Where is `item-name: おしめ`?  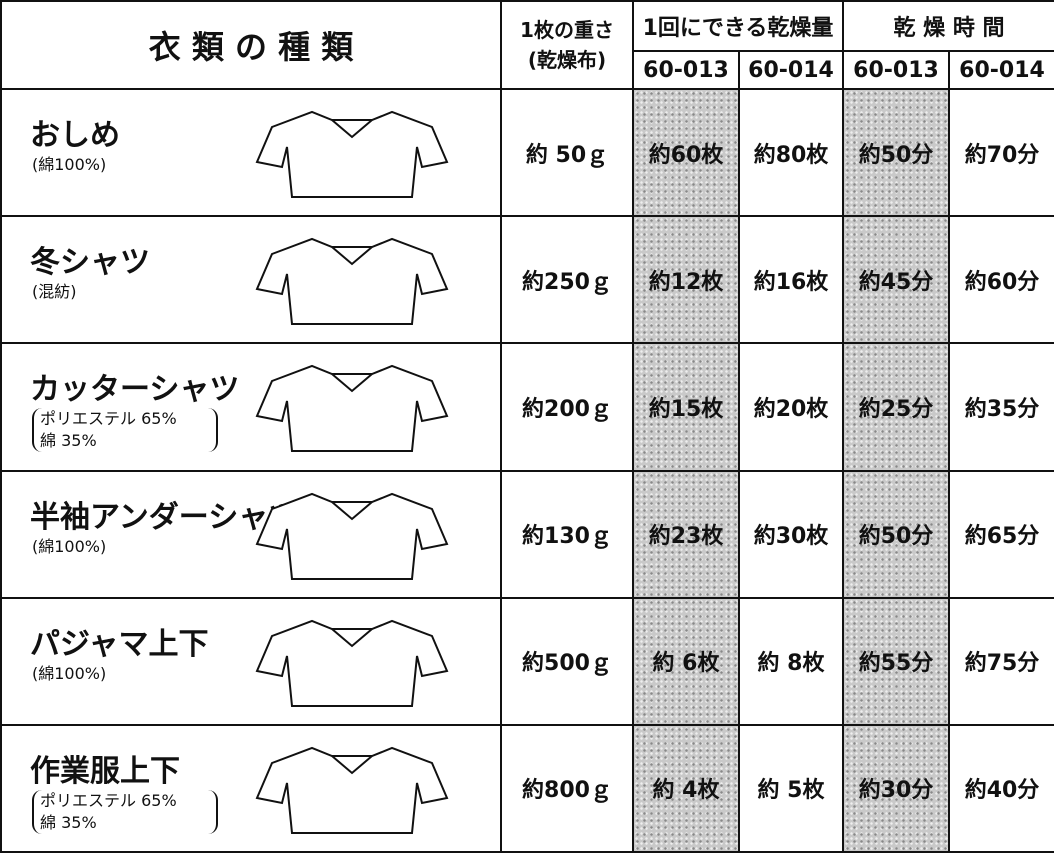 item-name: おしめ is located at coordinates (75, 136).